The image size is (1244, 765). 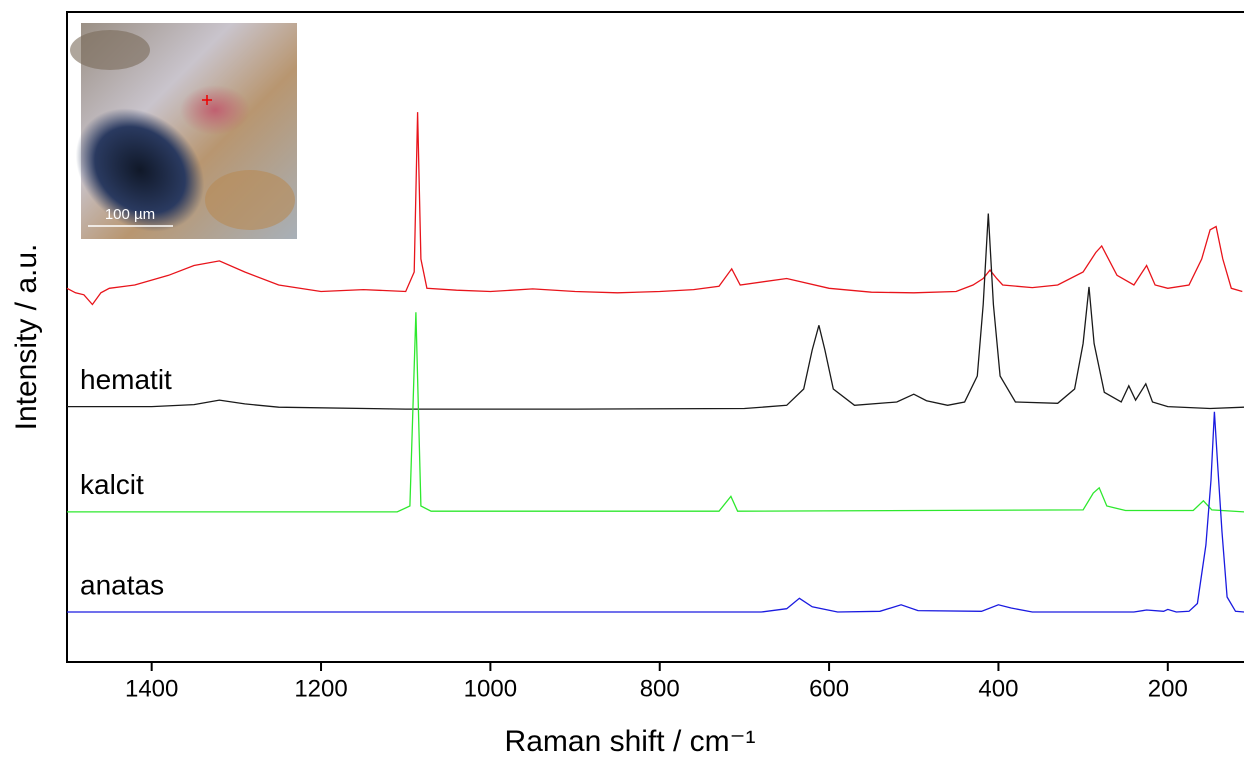 What do you see at coordinates (630, 741) in the screenshot?
I see `x-axis-label: Raman shift / cm⁻¹` at bounding box center [630, 741].